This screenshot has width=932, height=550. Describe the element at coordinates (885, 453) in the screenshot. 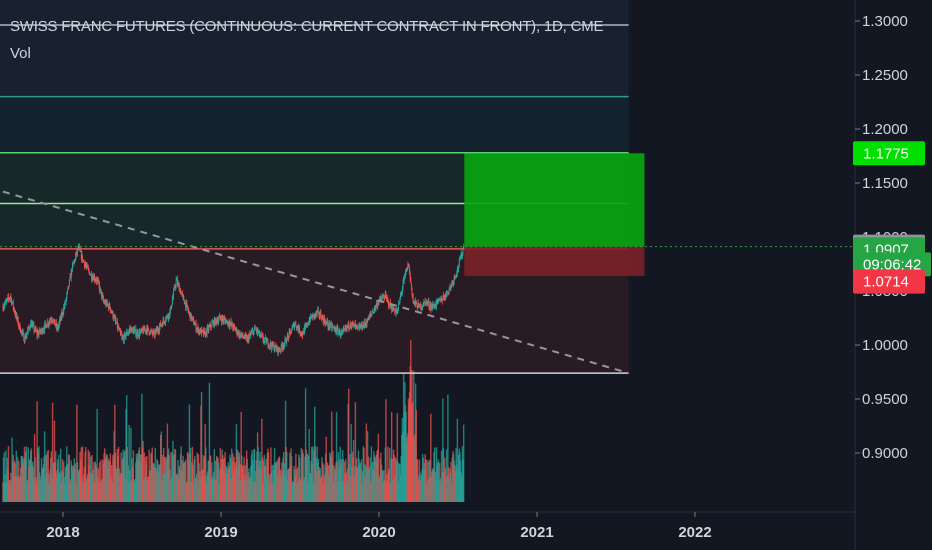

I see `y-tick-label: 0.9000` at that location.